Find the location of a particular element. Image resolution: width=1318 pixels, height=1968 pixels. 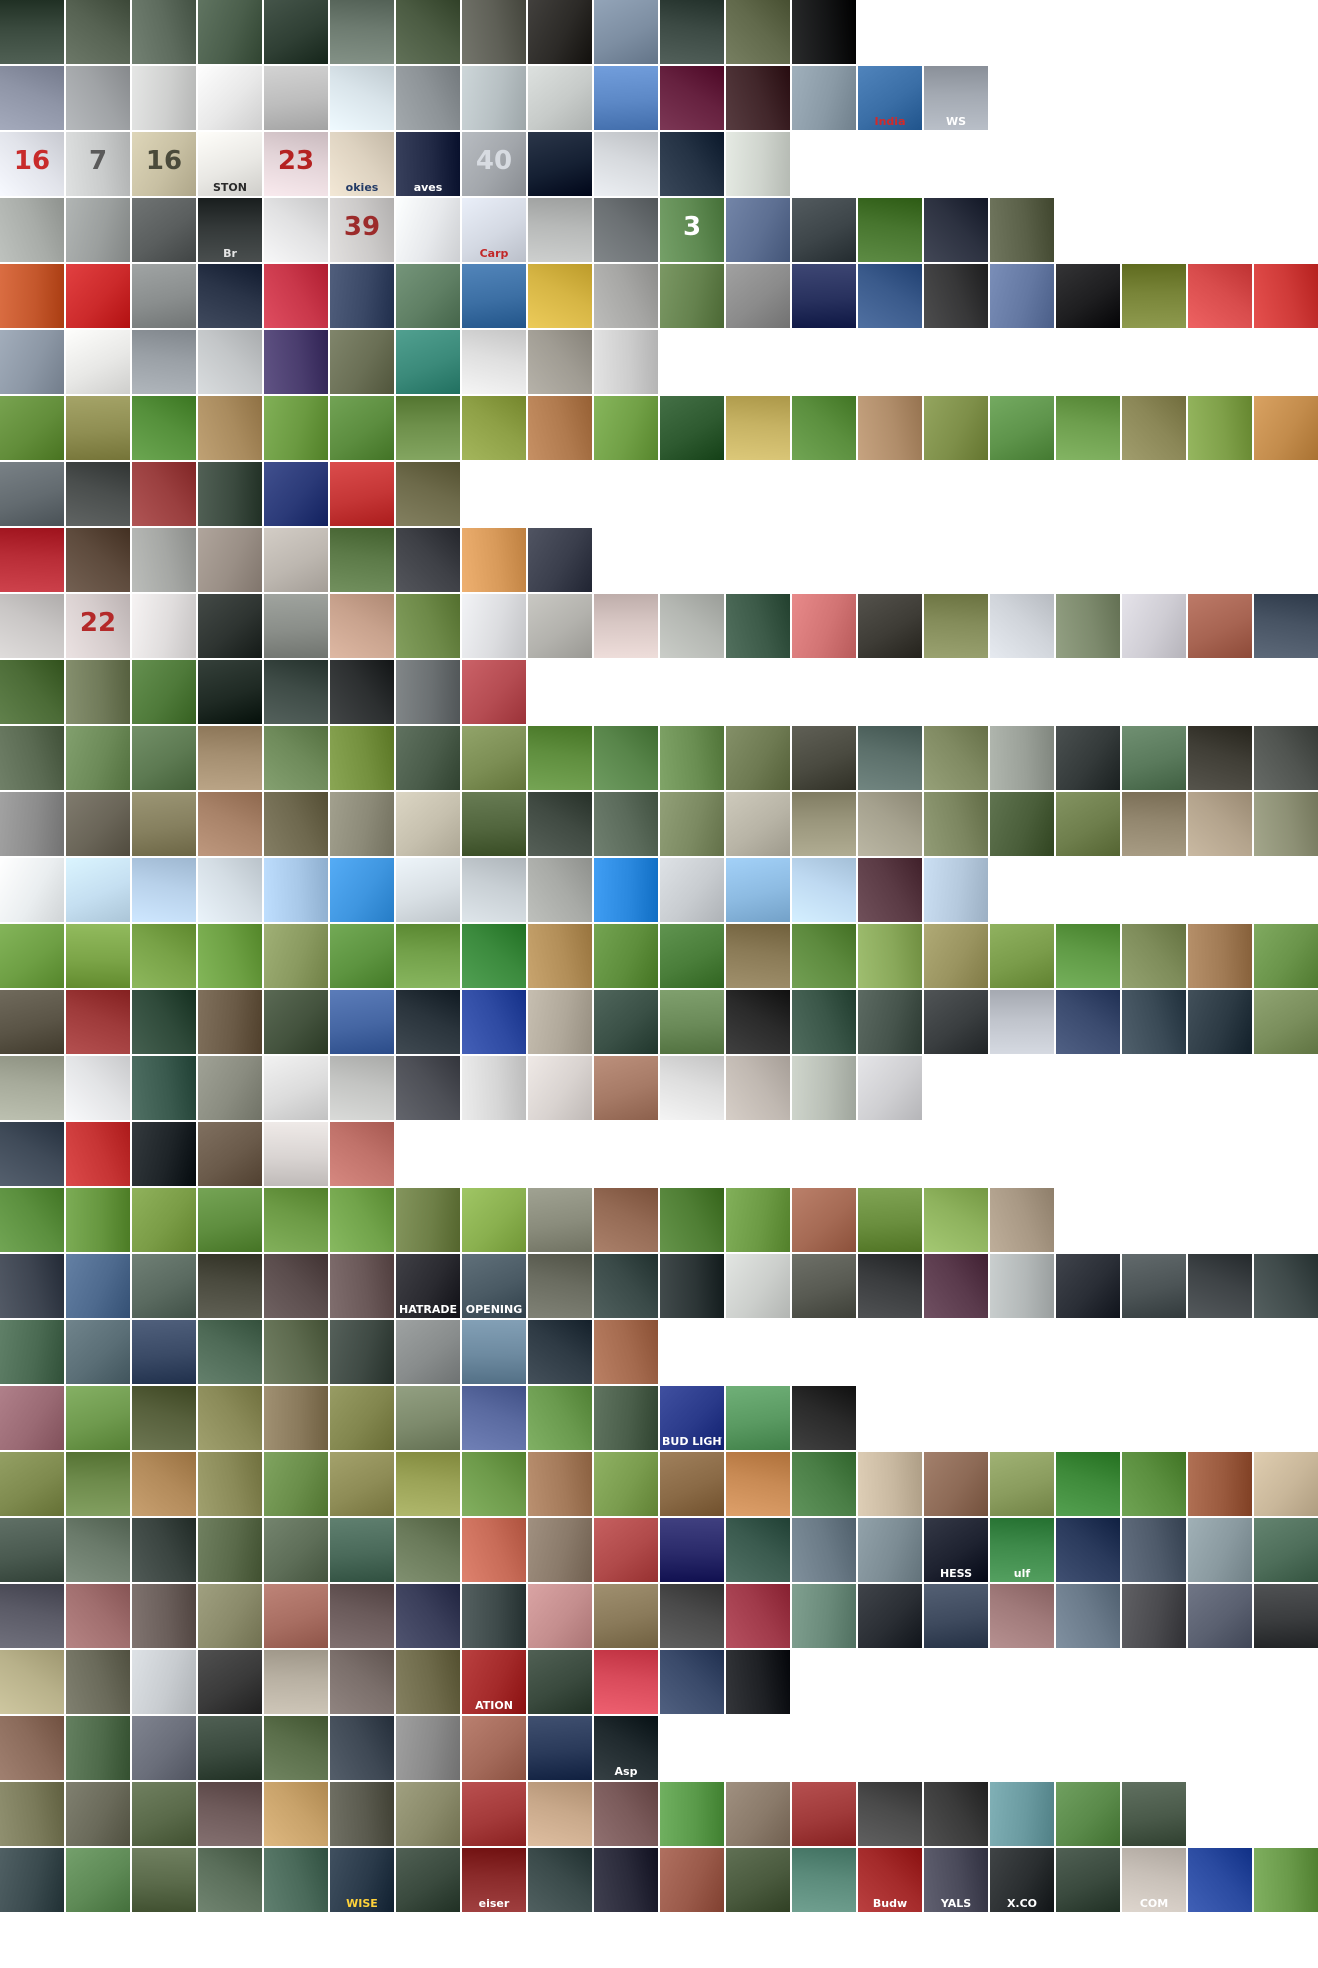

thumbnail-text: HATRADE is located at coordinates (428, 1310).